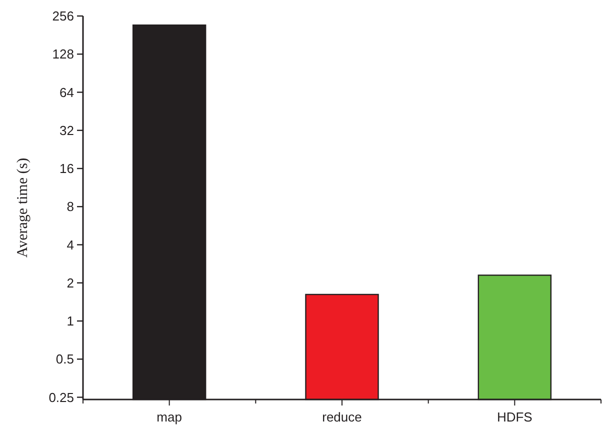 Image resolution: width=608 pixels, height=430 pixels. What do you see at coordinates (23, 208) in the screenshot?
I see `y-axis-title: Average time (s)` at bounding box center [23, 208].